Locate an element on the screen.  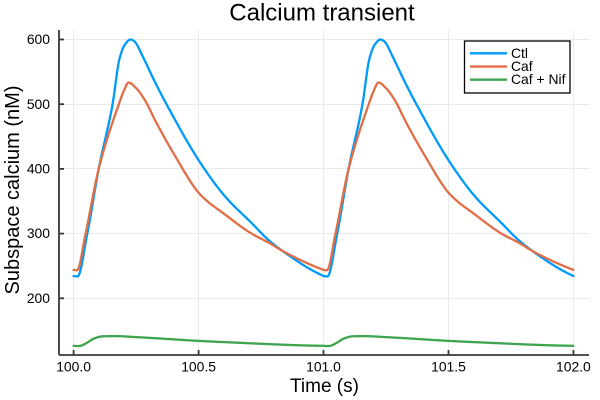
svg-text: 101.5 is located at coordinates (448, 367).